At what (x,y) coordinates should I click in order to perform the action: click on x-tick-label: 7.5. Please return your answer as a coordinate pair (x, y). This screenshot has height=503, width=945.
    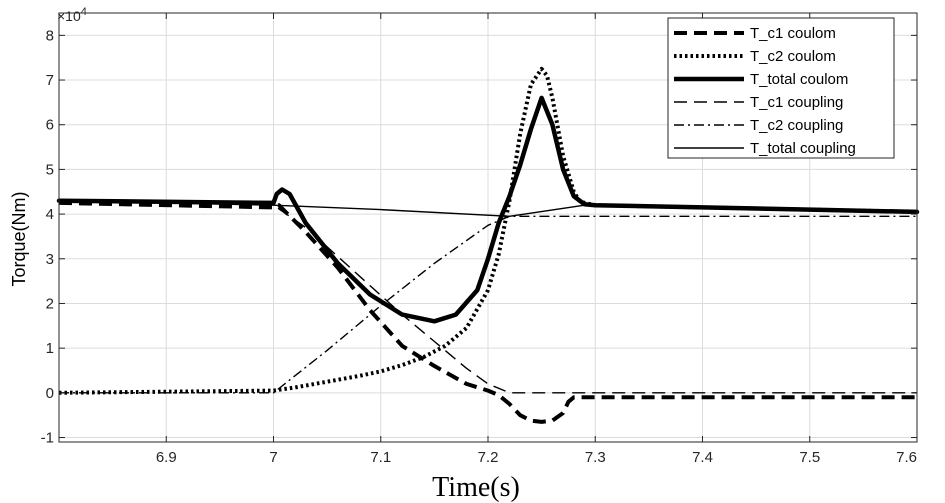
    Looking at the image, I should click on (809, 457).